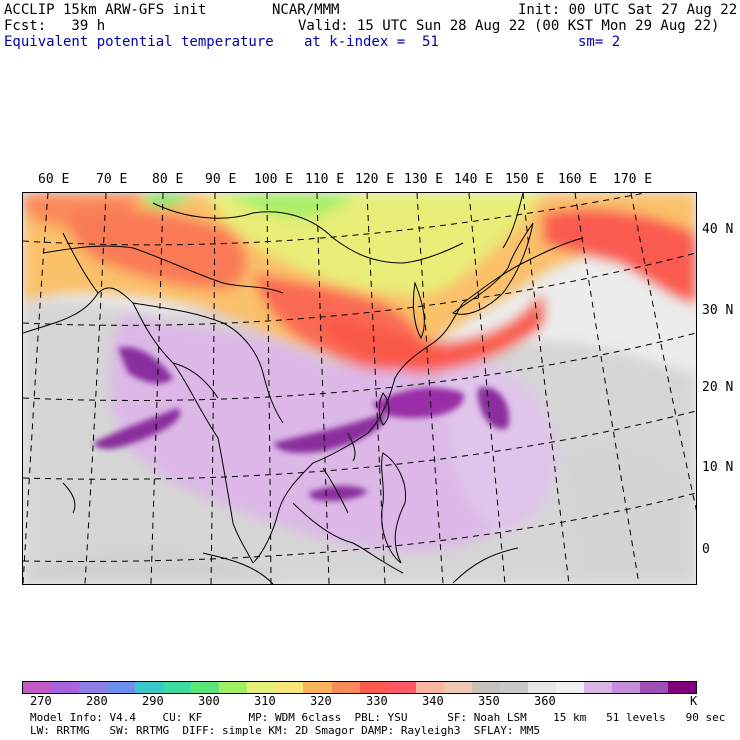 Image resolution: width=740 pixels, height=740 pixels. I want to click on lon-label: 90 E, so click(221, 179).